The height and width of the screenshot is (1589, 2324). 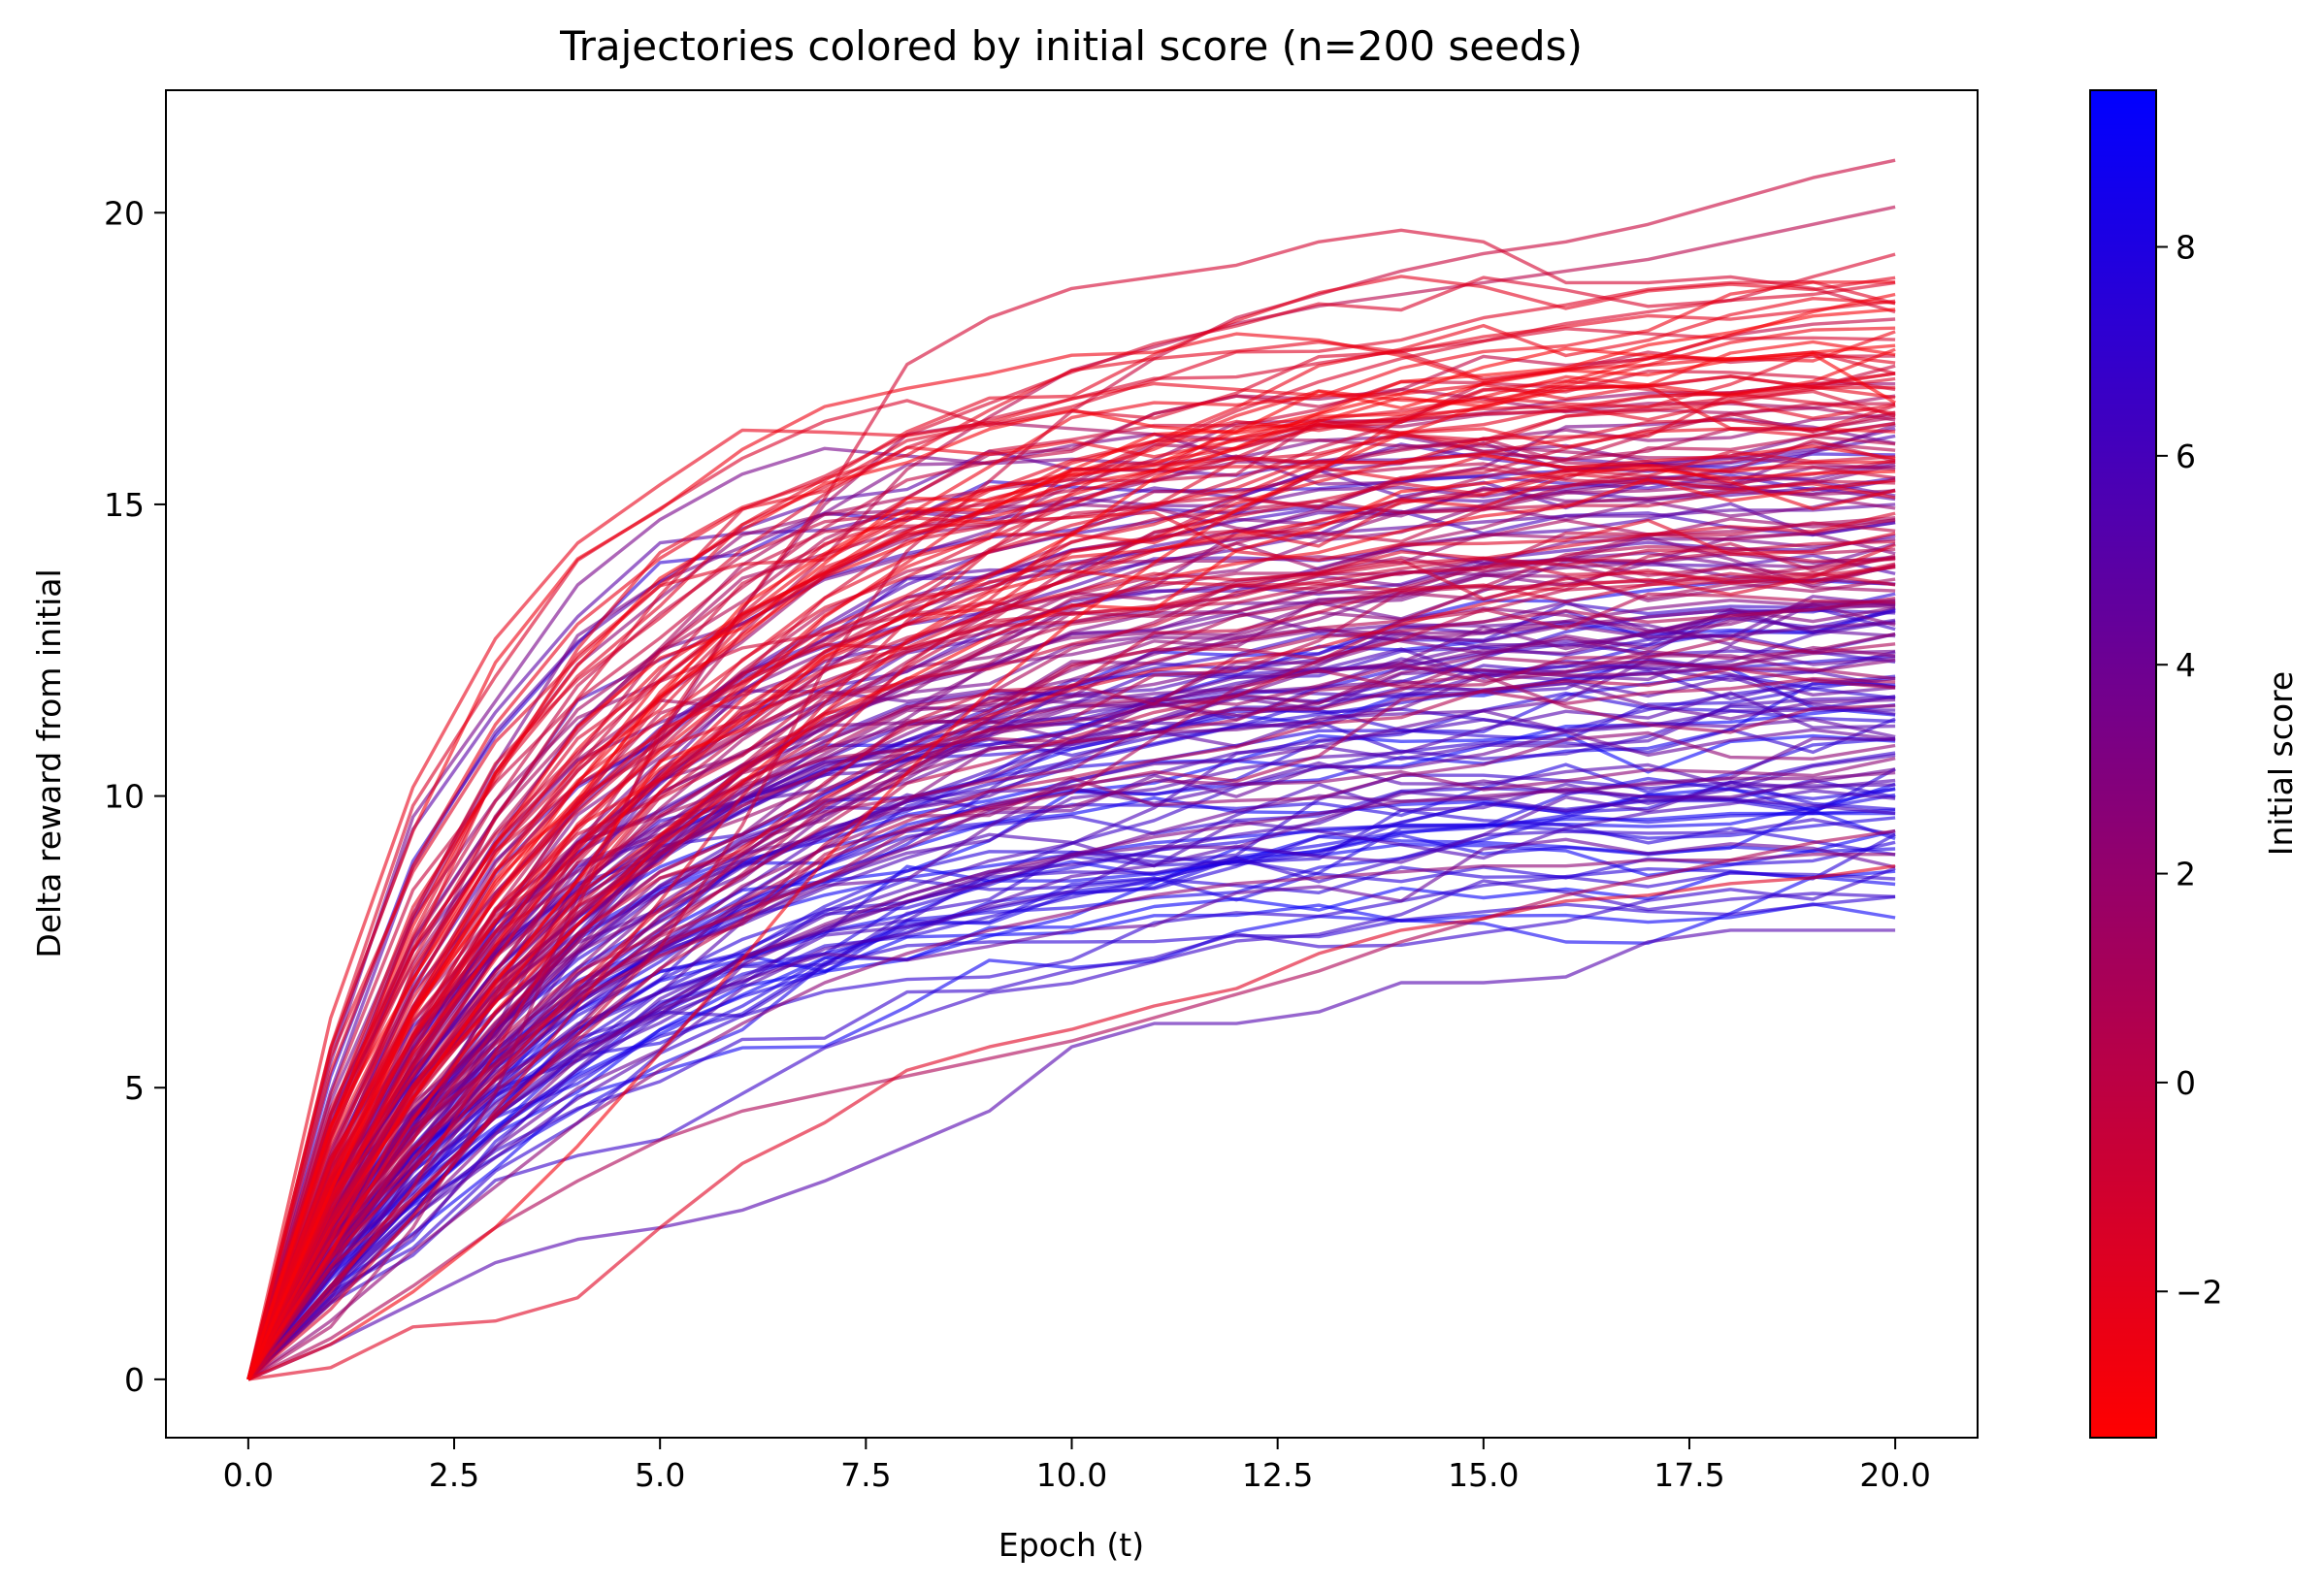 I want to click on x-tick-label: 5.0, so click(x=660, y=1475).